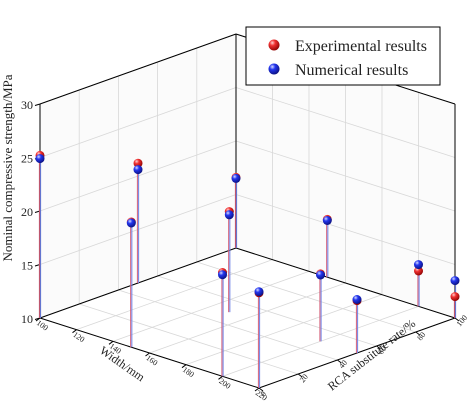 This screenshot has width=474, height=413. Describe the element at coordinates (343, 364) in the screenshot. I see `y-tick-label: 40` at that location.